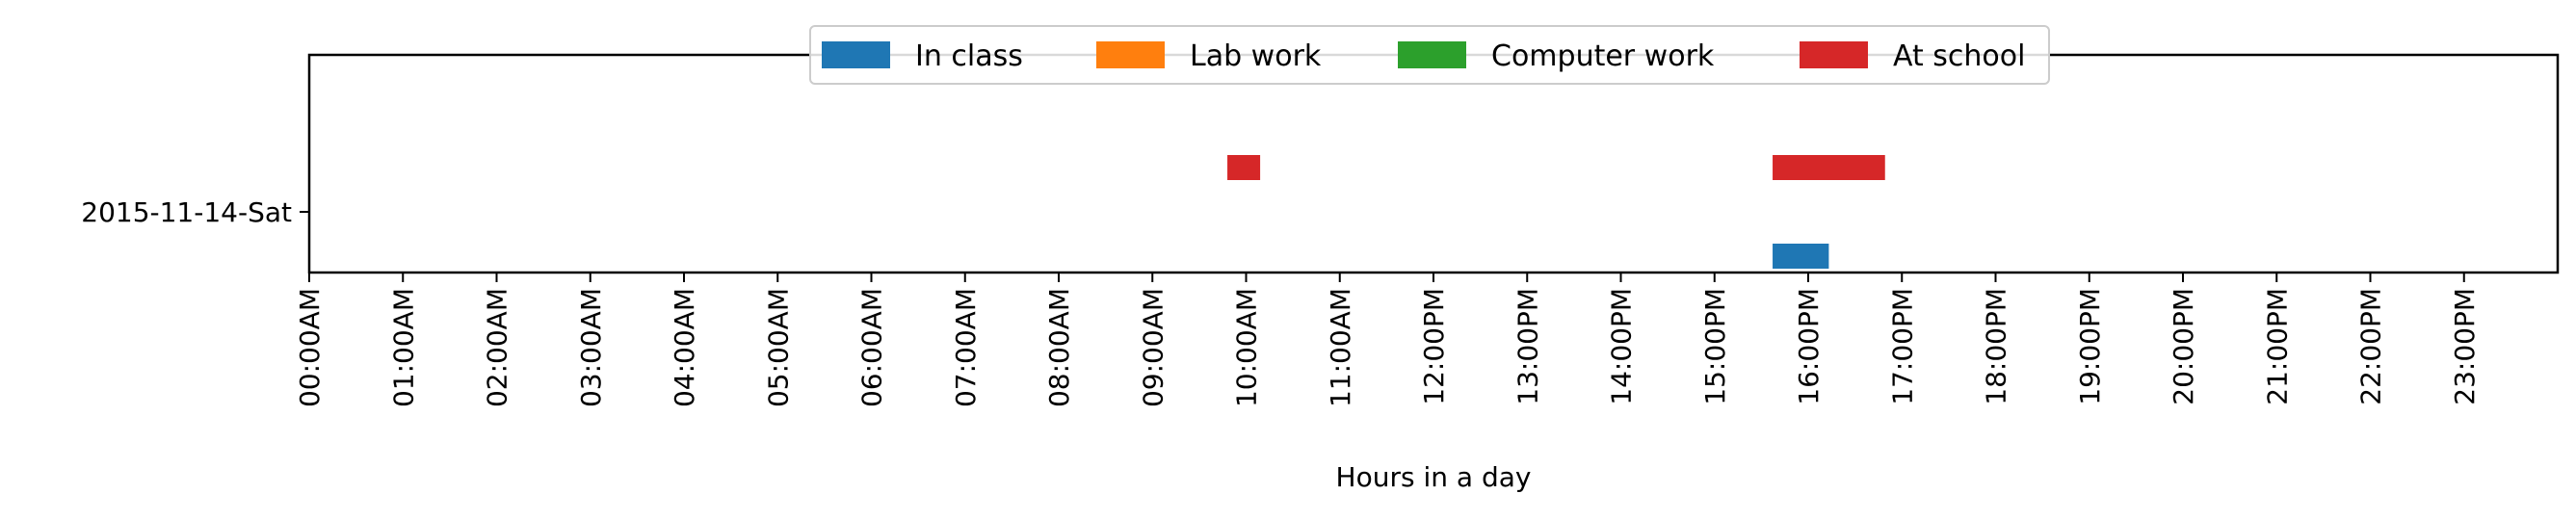 The height and width of the screenshot is (520, 2576). I want to click on x-tick-label-15: 15:00PM, so click(1715, 346).